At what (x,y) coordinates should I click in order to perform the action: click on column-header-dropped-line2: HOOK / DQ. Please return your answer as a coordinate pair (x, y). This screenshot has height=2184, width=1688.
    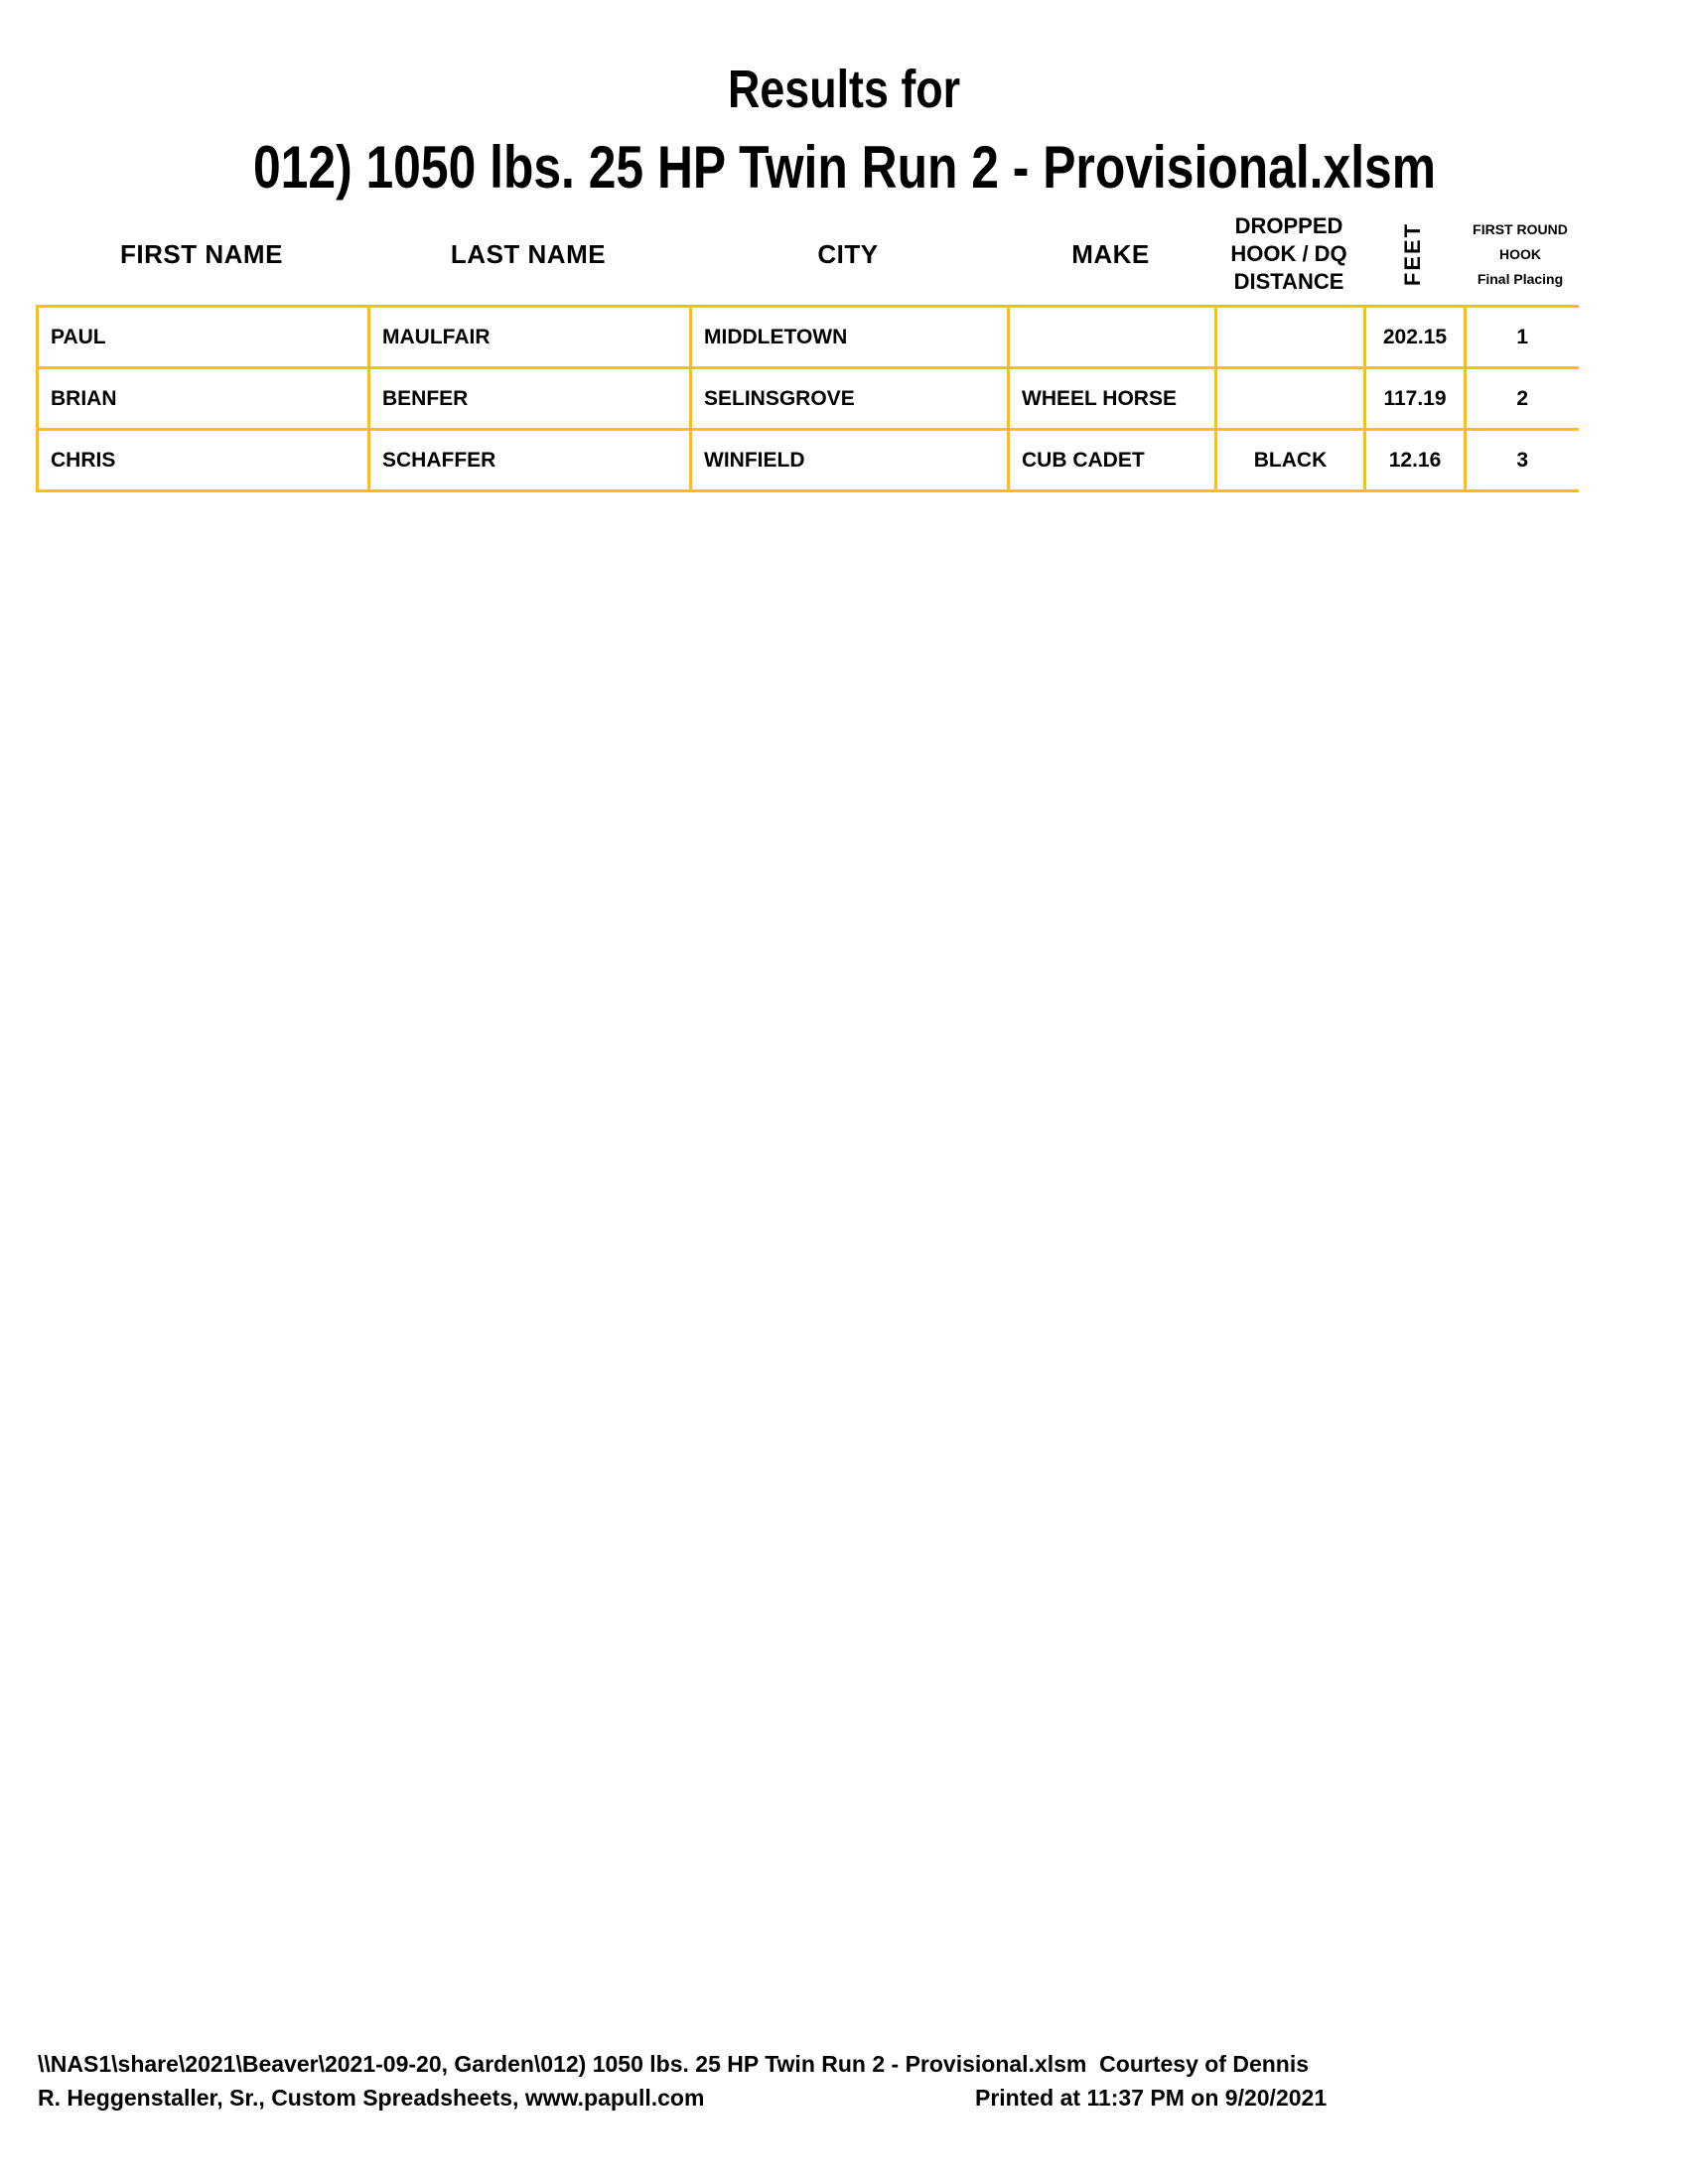
    Looking at the image, I should click on (1288, 253).